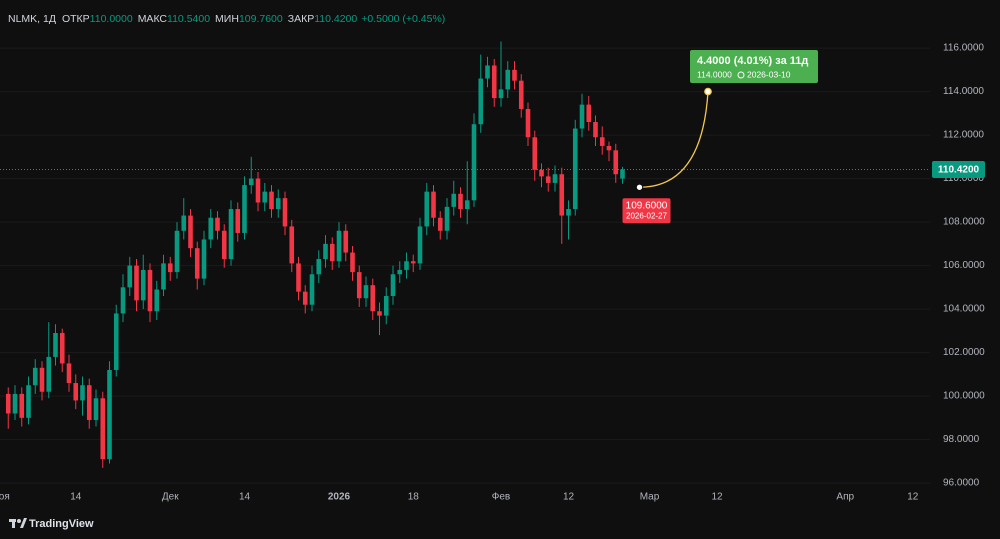  I want to click on last-price-label: 110.4200, so click(959, 170).